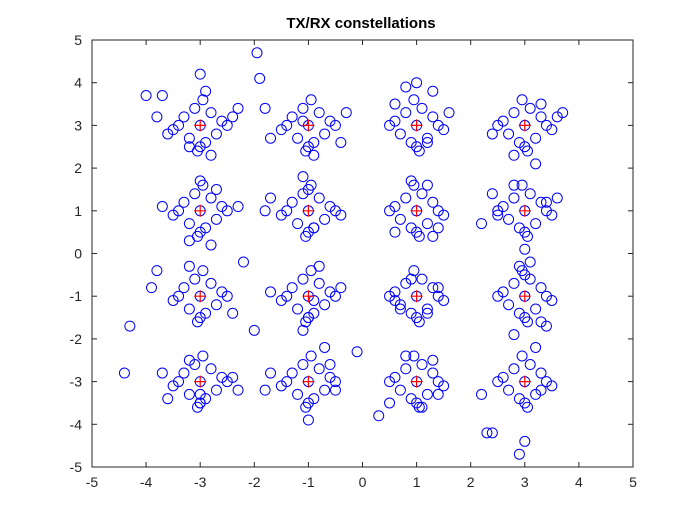  What do you see at coordinates (76, 339) in the screenshot?
I see `y-tick-label: -2` at bounding box center [76, 339].